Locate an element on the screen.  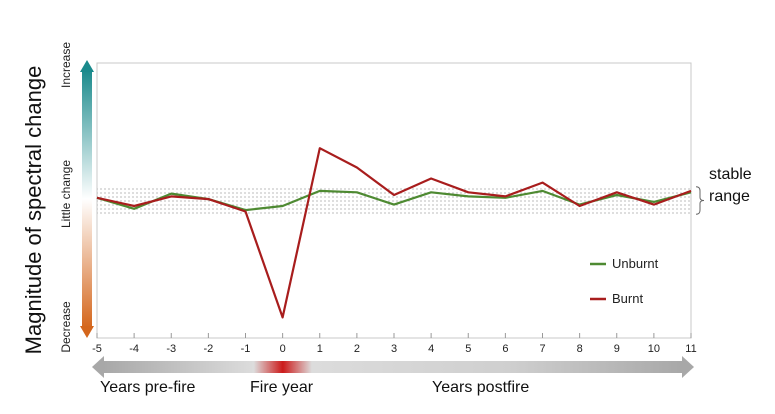
stable-range-label-line2: range is located at coordinates (729, 196).